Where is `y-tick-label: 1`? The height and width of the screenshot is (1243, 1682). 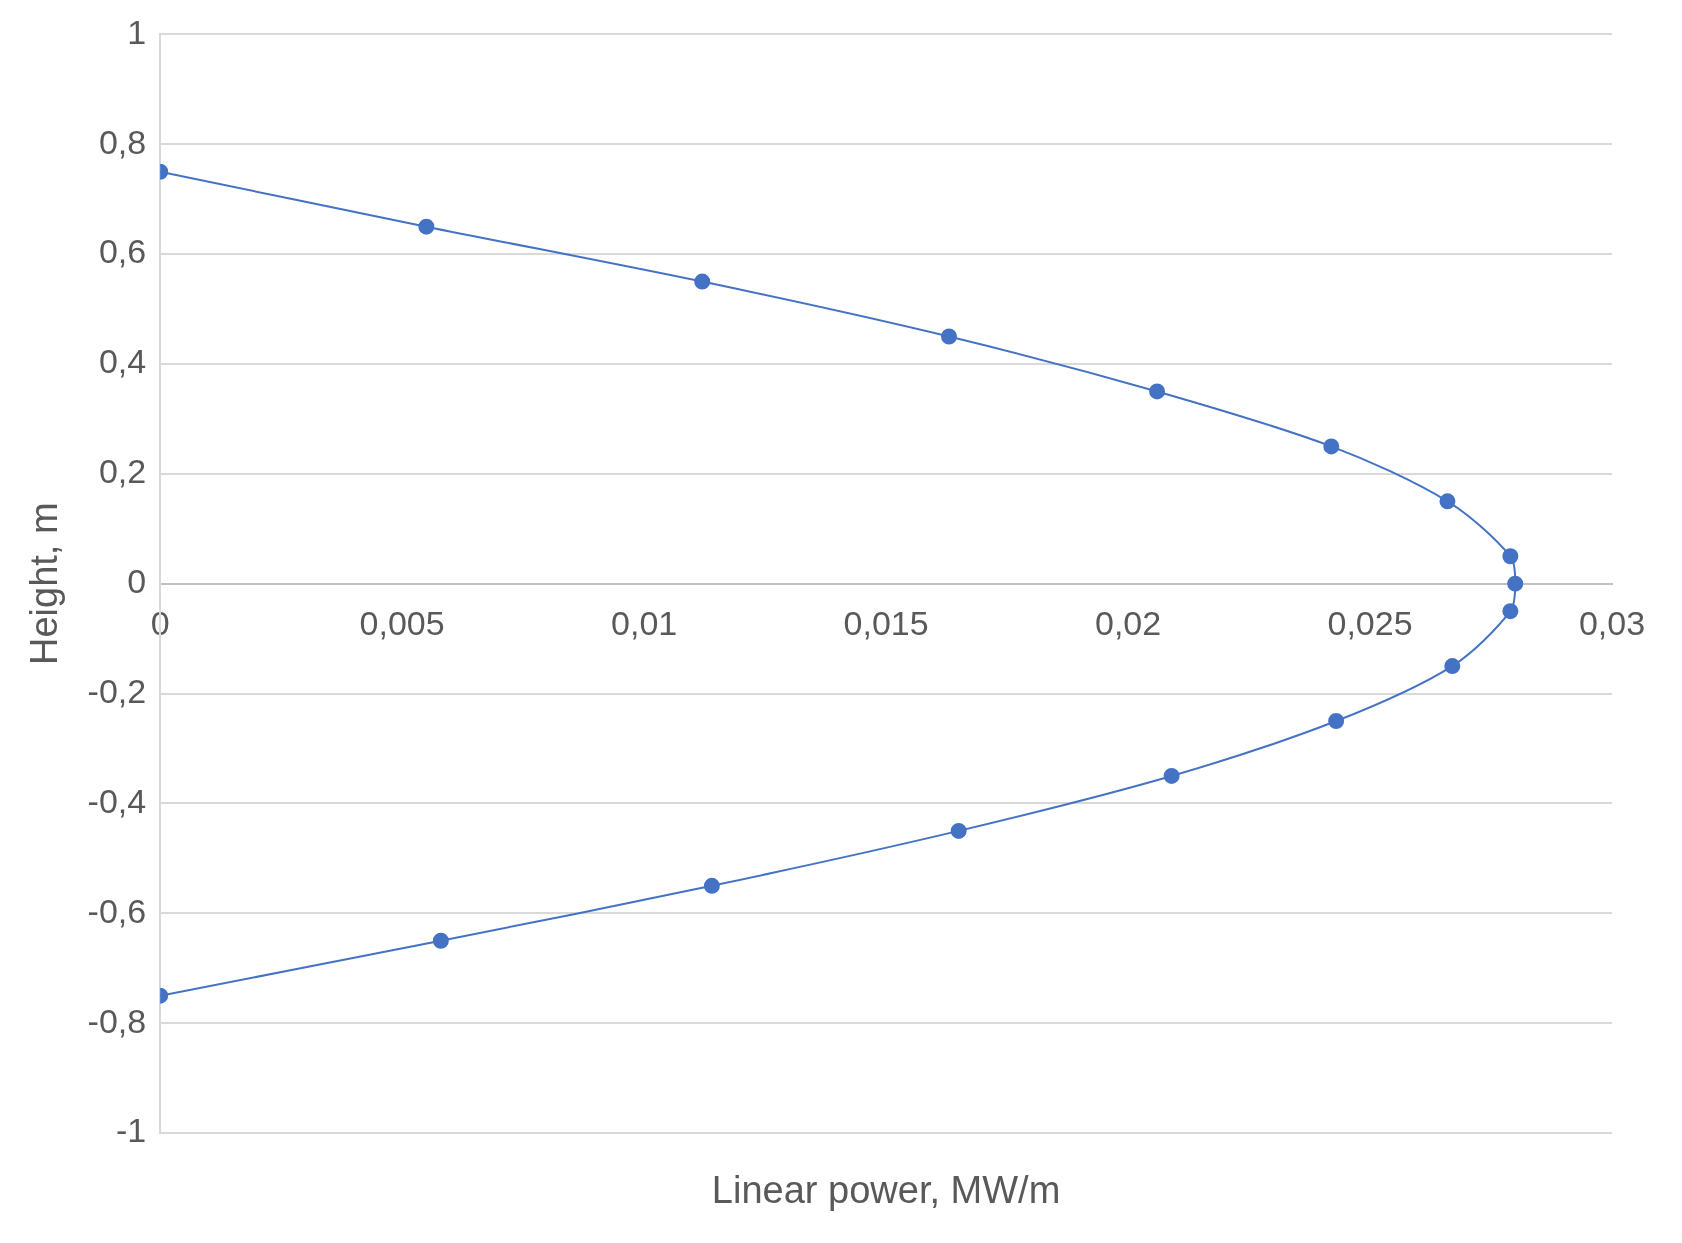
y-tick-label: 1 is located at coordinates (137, 31).